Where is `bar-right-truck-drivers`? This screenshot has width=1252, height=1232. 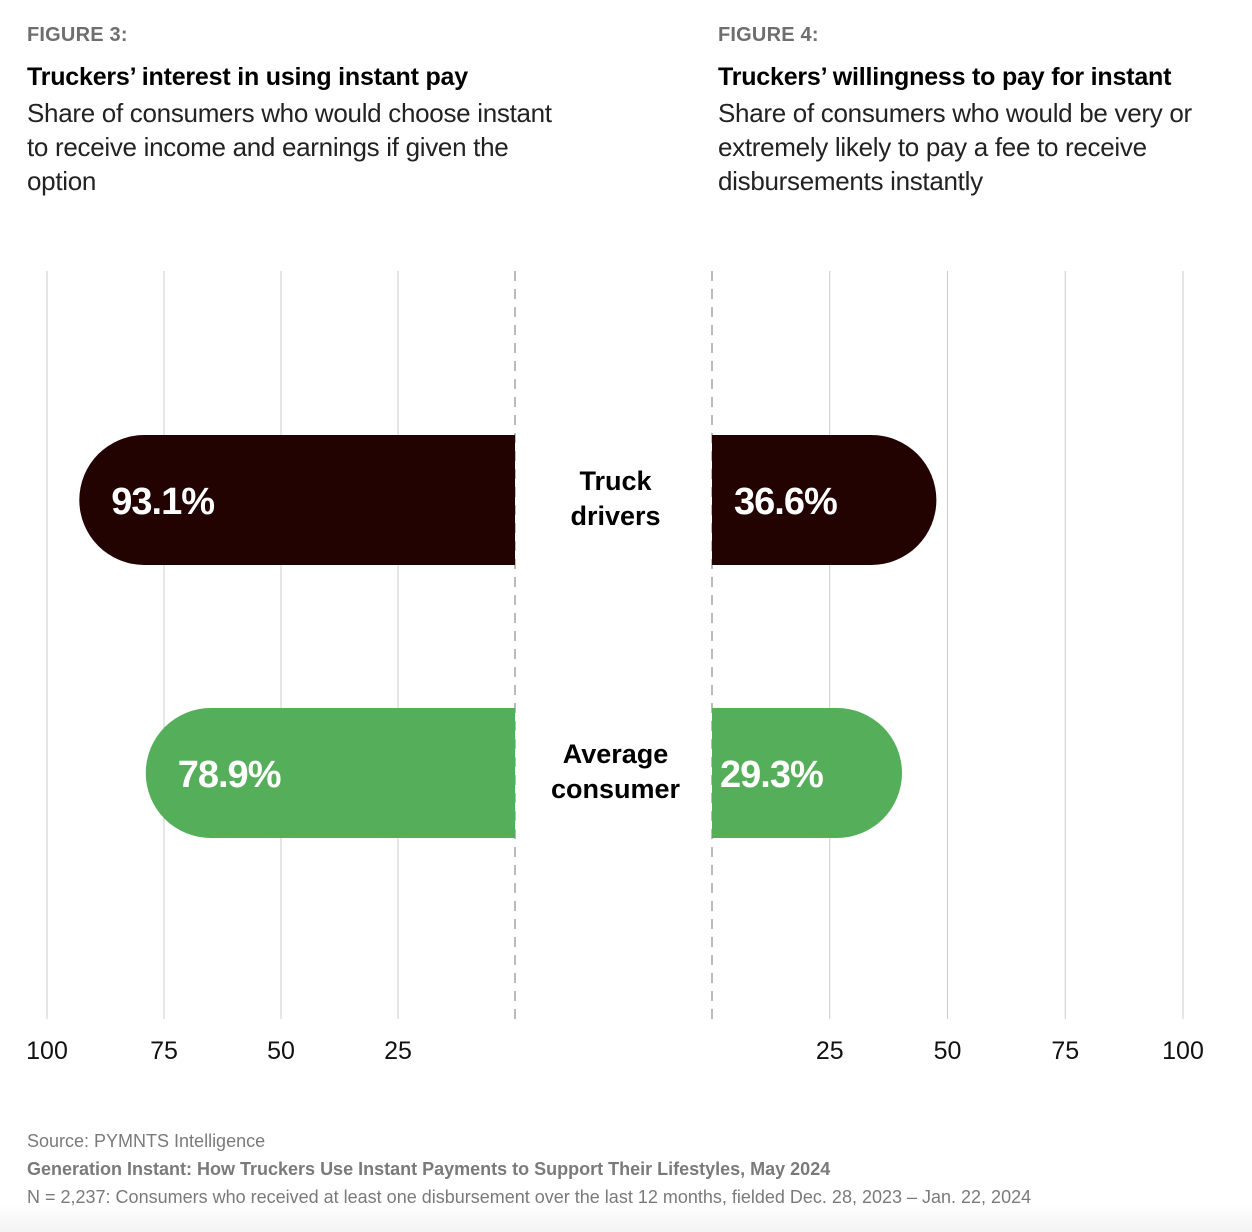 bar-right-truck-drivers is located at coordinates (824, 500).